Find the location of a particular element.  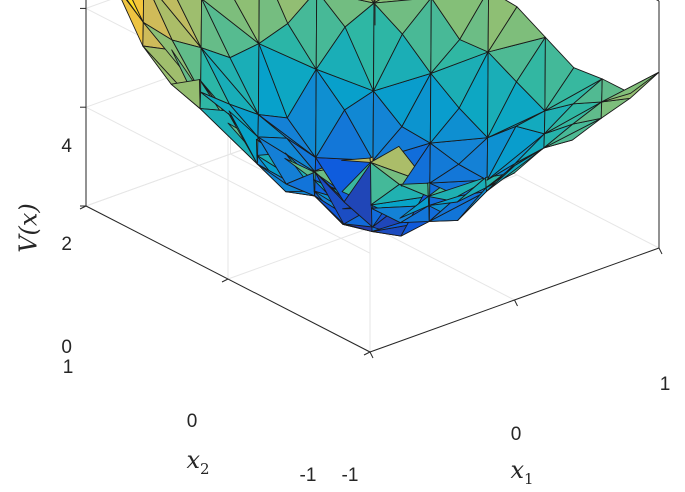

x-tick-label-0: 0 is located at coordinates (516, 434).